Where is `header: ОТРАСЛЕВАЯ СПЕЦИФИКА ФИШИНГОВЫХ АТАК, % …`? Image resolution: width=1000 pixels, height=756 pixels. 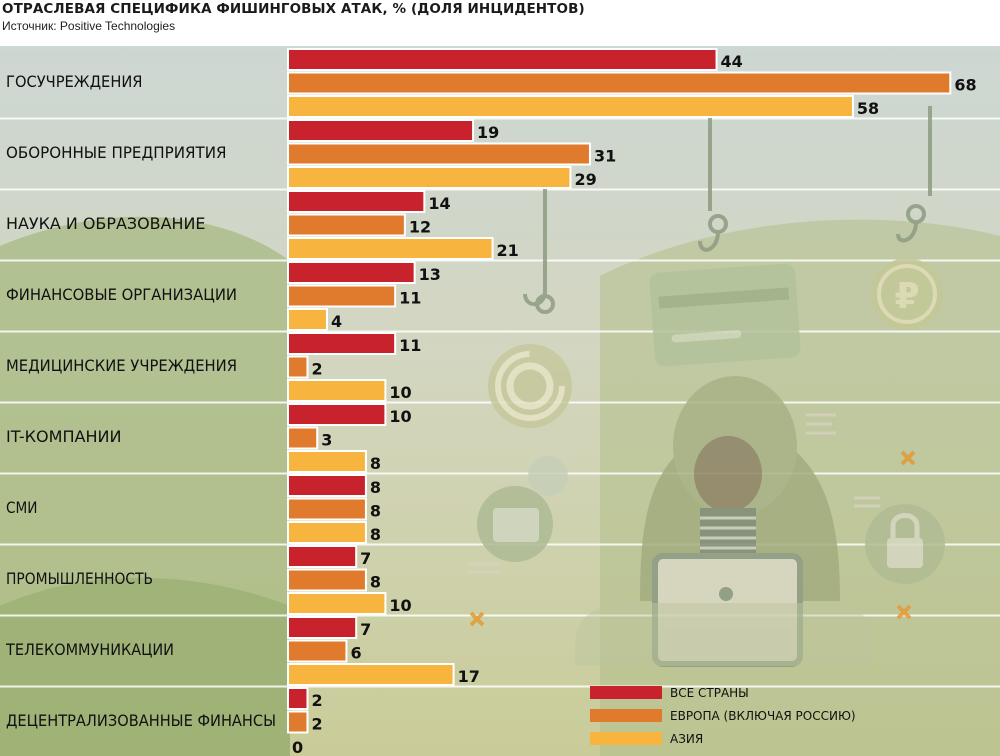
header: ОТРАСЛЕВАЯ СПЕЦИФИКА ФИШИНГОВЫХ АТАК, % … is located at coordinates (500, 23).